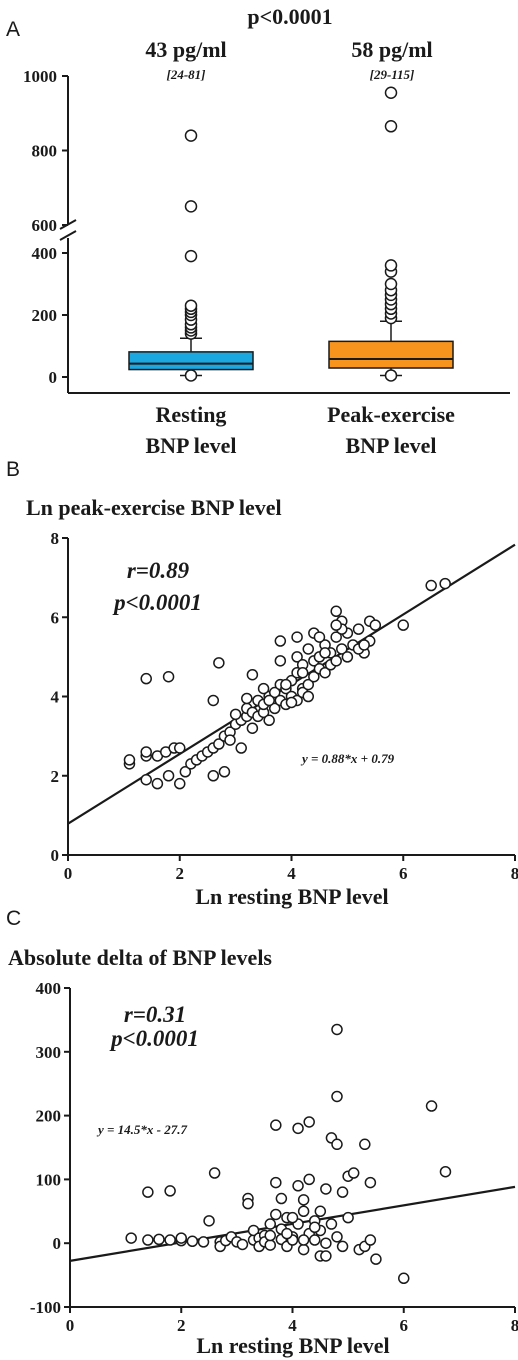 This screenshot has height=1360, width=518. I want to click on y-tick-label: 4, so click(55, 697).